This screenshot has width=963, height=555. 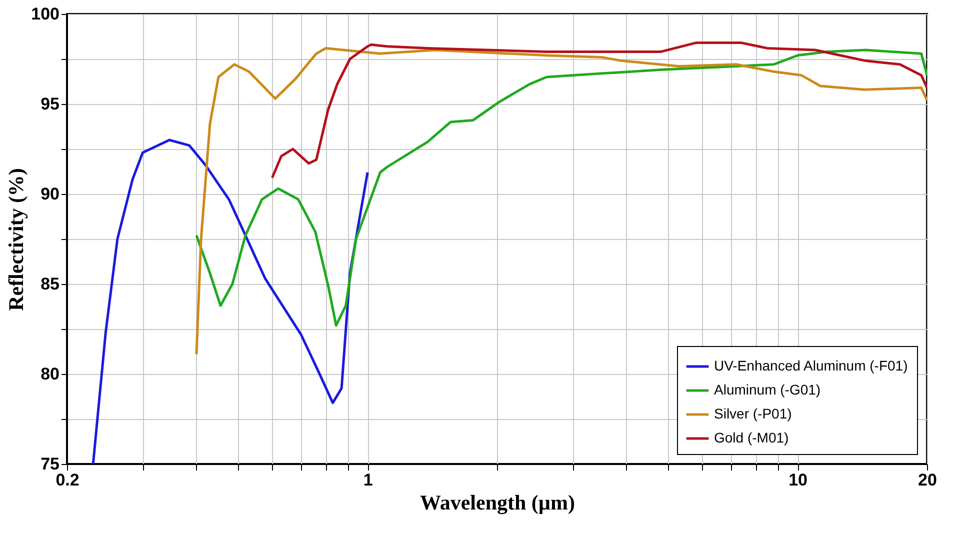 I want to click on x-tick-label: 20, so click(x=927, y=480).